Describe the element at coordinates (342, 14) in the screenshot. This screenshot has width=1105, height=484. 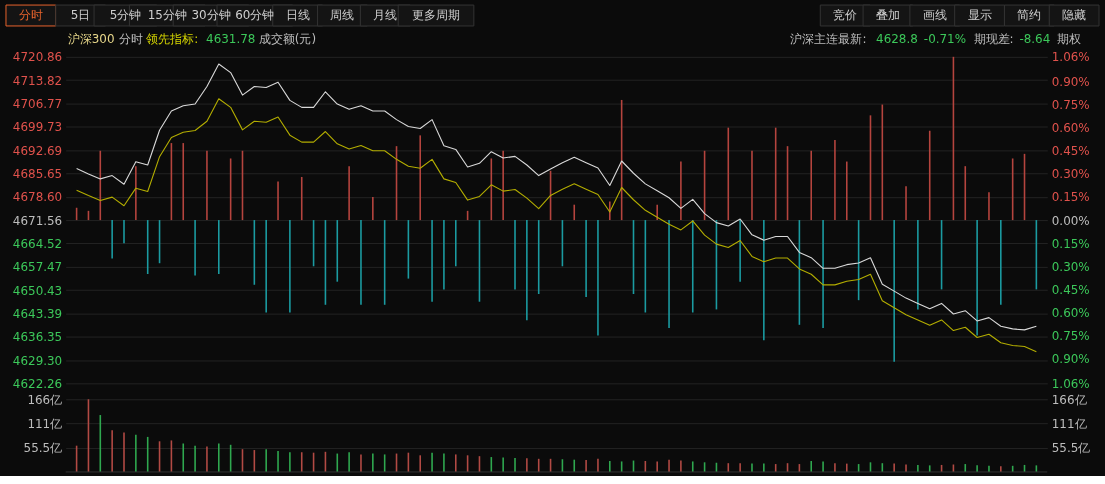
I see `text: 周线` at that location.